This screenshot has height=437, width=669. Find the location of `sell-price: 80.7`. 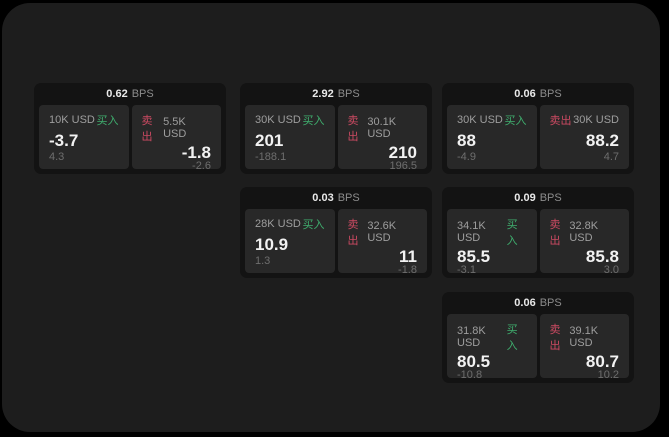

sell-price: 80.7 is located at coordinates (602, 361).